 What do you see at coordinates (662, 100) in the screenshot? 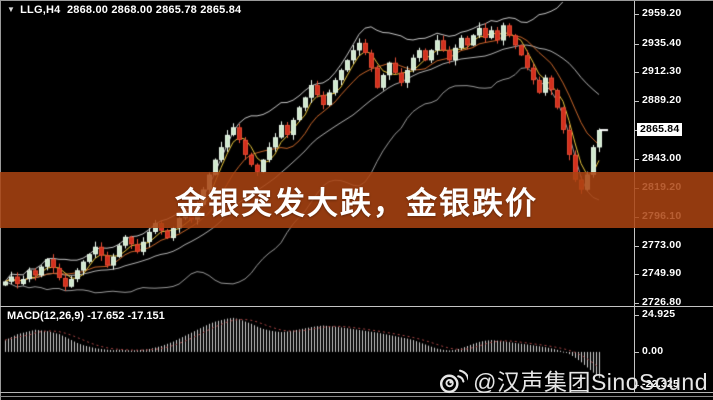
I see `axis-tick-label: 2889.20` at bounding box center [662, 100].